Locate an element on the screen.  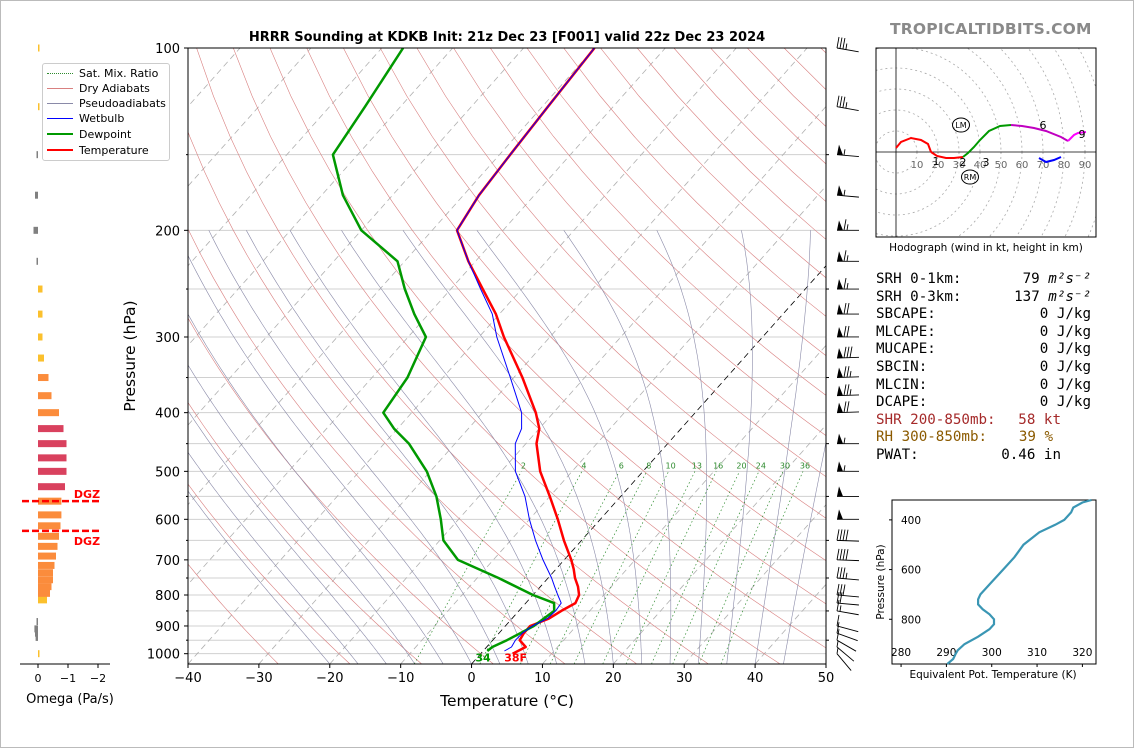
hodo-ring-label: 20 is located at coordinates (938, 165).